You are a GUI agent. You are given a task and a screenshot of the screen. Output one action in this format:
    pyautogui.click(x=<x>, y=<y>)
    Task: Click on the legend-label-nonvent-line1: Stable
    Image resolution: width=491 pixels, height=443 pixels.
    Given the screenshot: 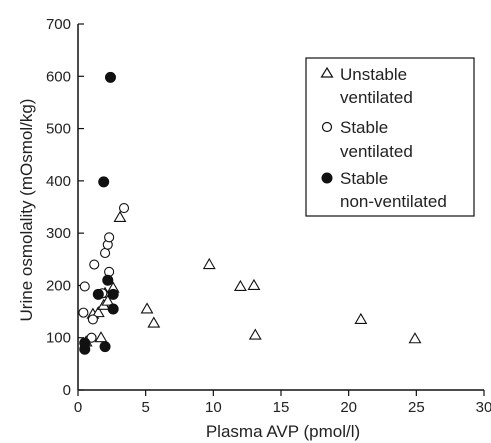 What is the action you would take?
    pyautogui.click(x=364, y=178)
    